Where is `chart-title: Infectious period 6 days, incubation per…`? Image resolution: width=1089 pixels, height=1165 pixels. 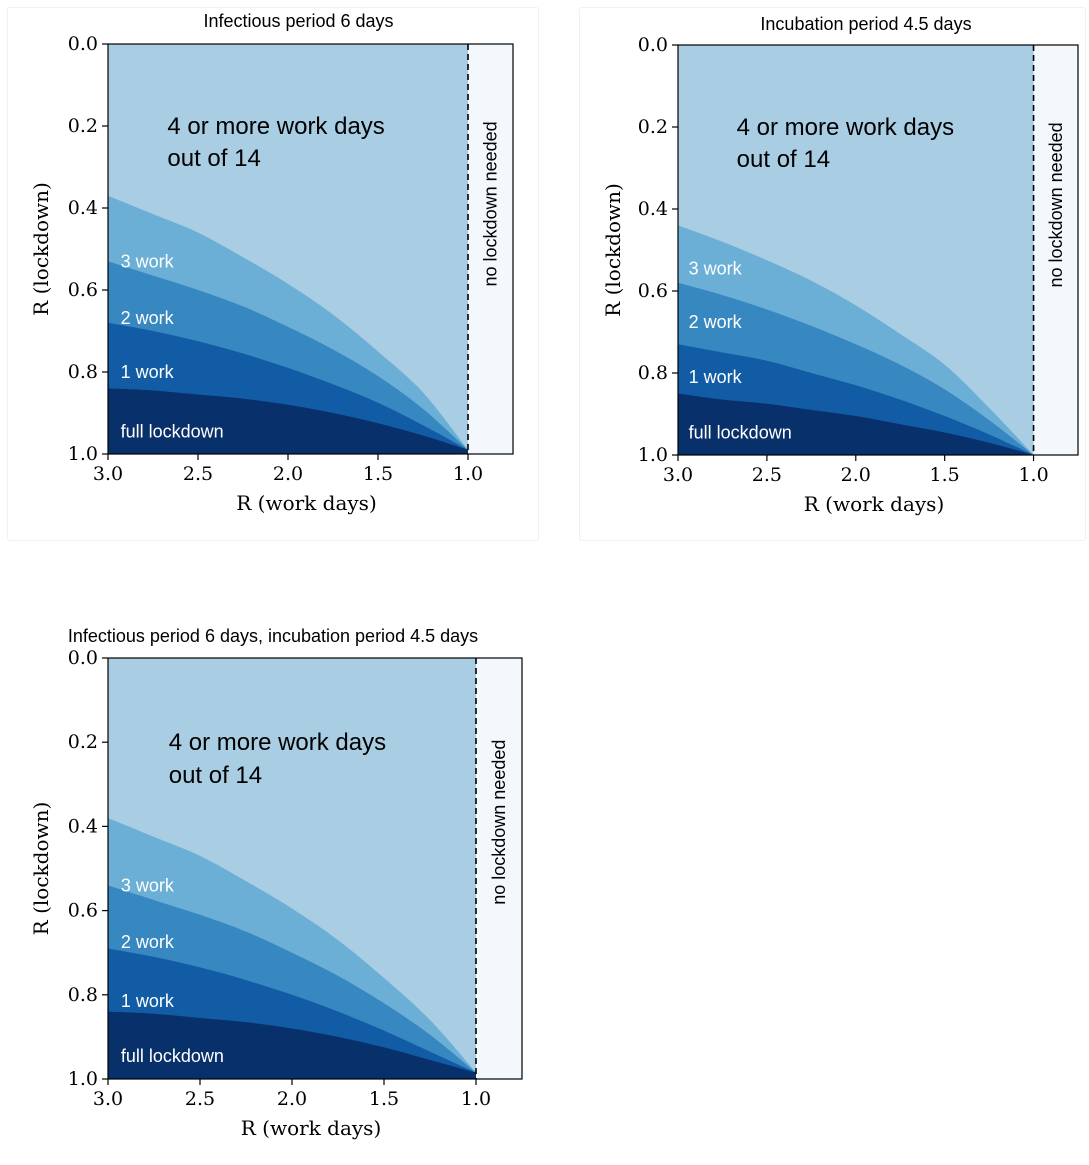 chart-title: Infectious period 6 days, incubation per… is located at coordinates (273, 636).